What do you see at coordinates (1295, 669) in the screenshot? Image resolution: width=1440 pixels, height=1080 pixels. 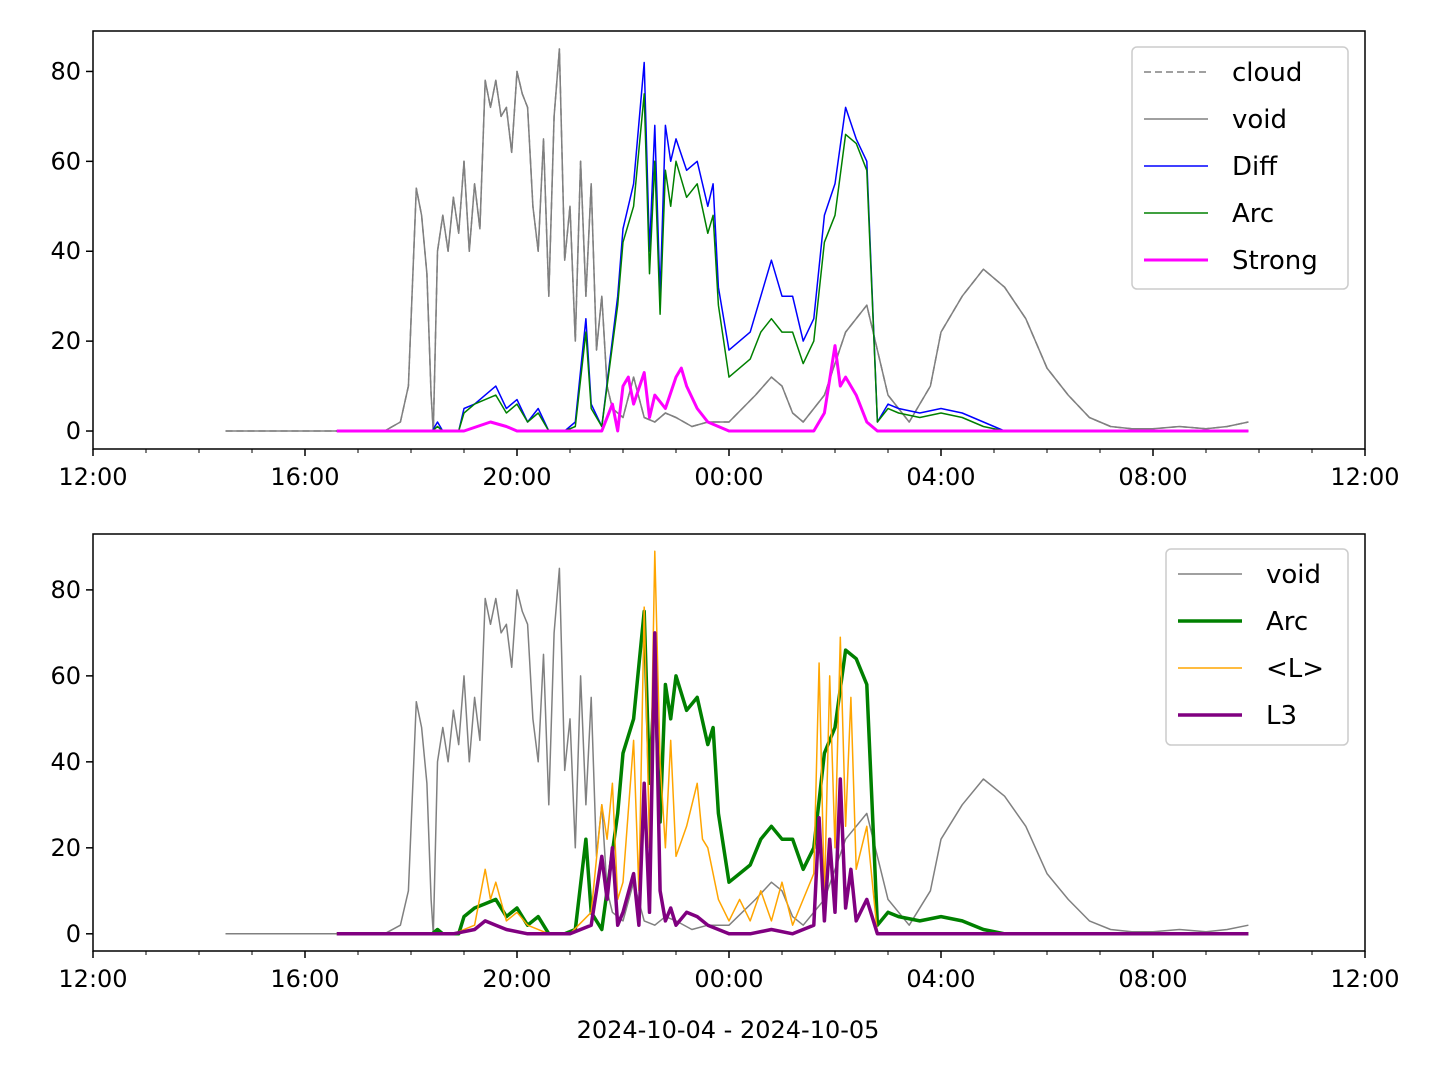 I see `legend-label: <L>` at bounding box center [1295, 669].